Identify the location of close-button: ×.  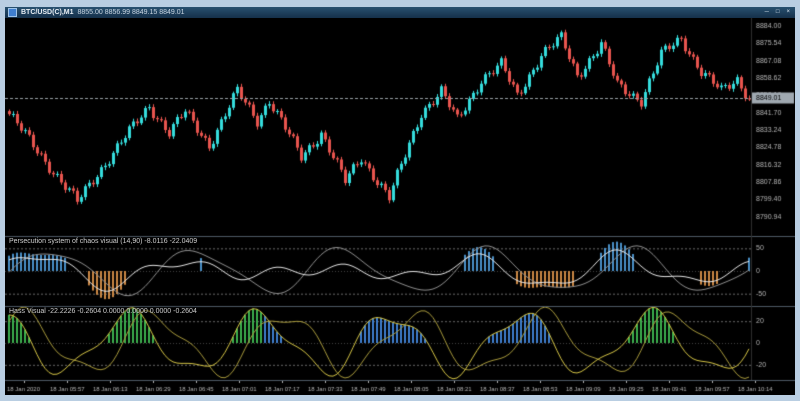
(788, 12).